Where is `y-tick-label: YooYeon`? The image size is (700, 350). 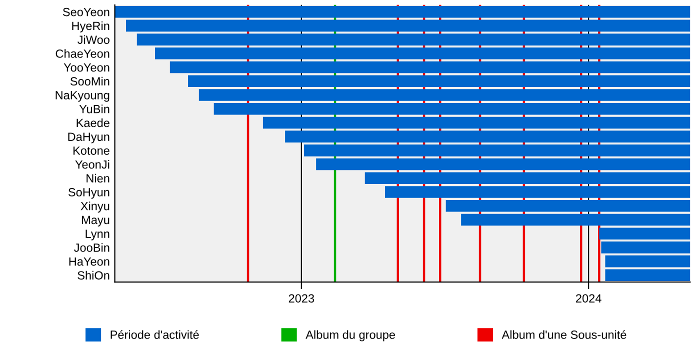
y-tick-label: YooYeon is located at coordinates (87, 67).